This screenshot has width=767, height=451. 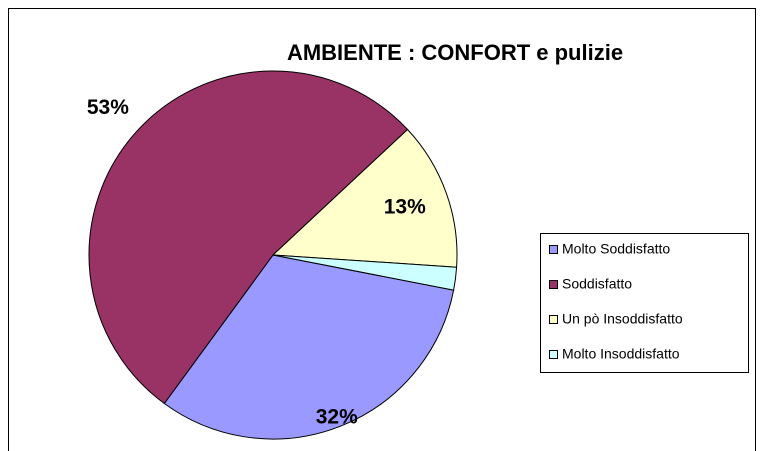 I want to click on data-label: 32%, so click(x=337, y=416).